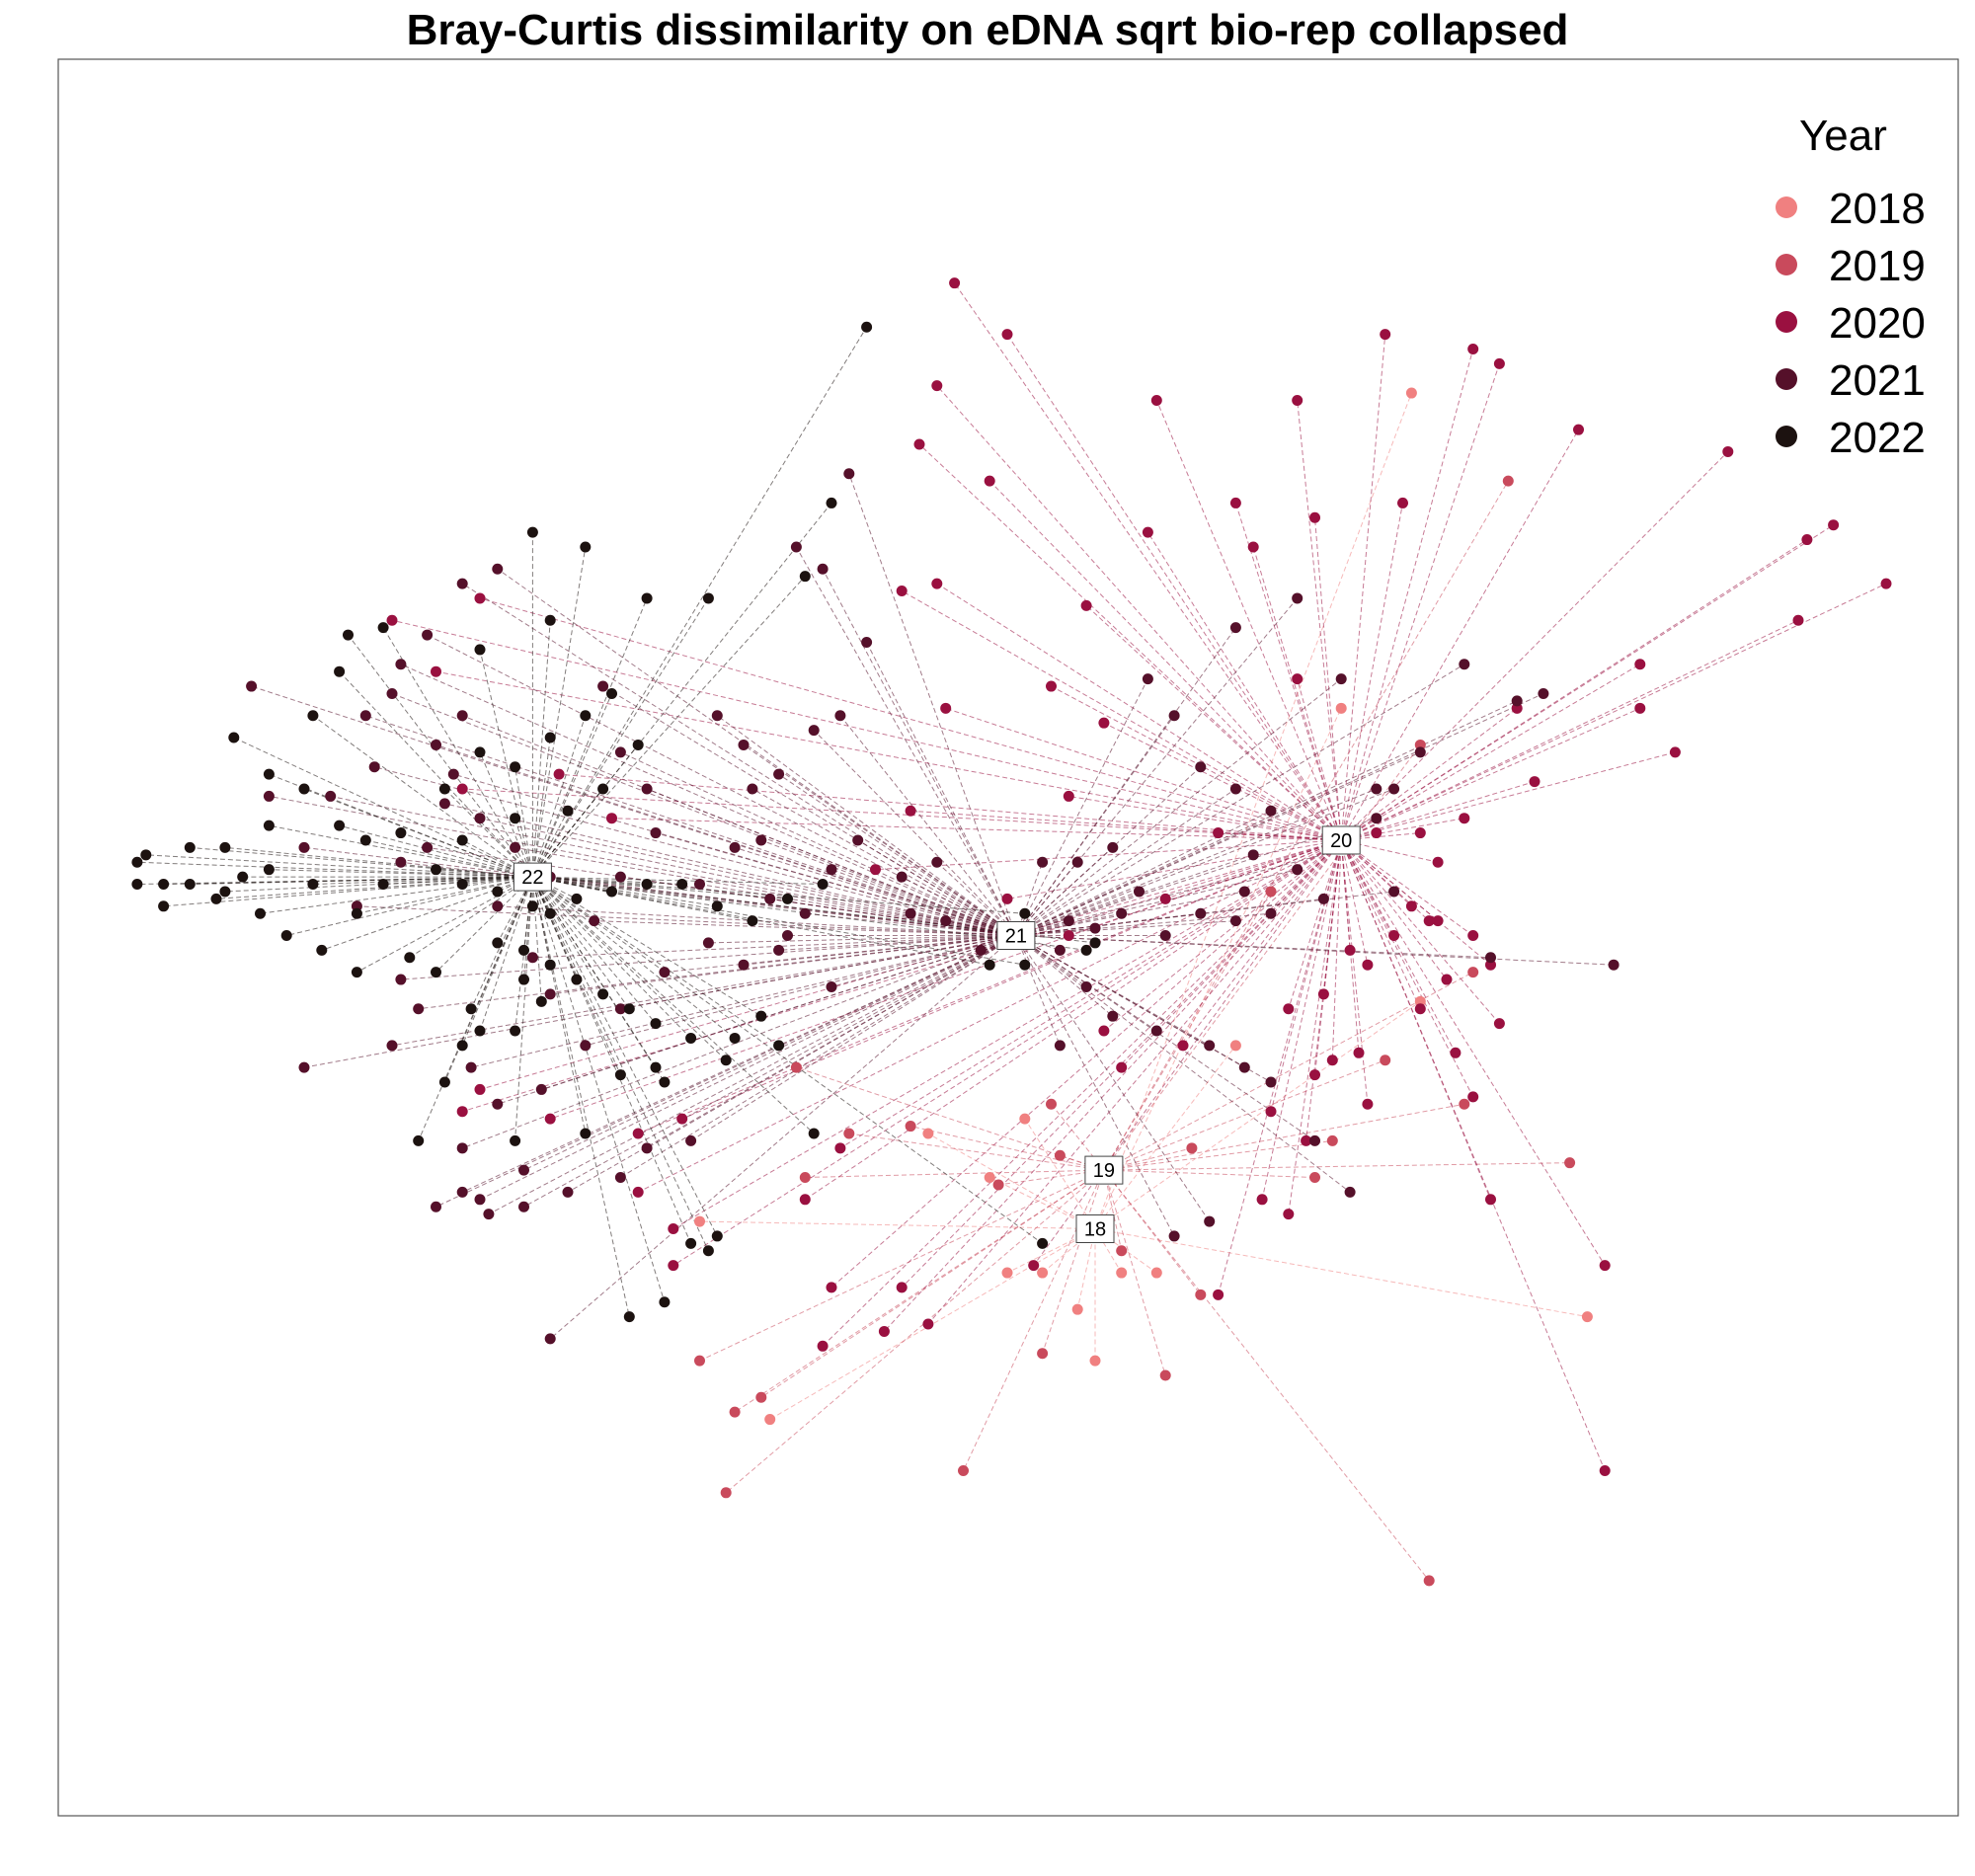 The image size is (1975, 1876). I want to click on legend-key-2019, so click(1786, 264).